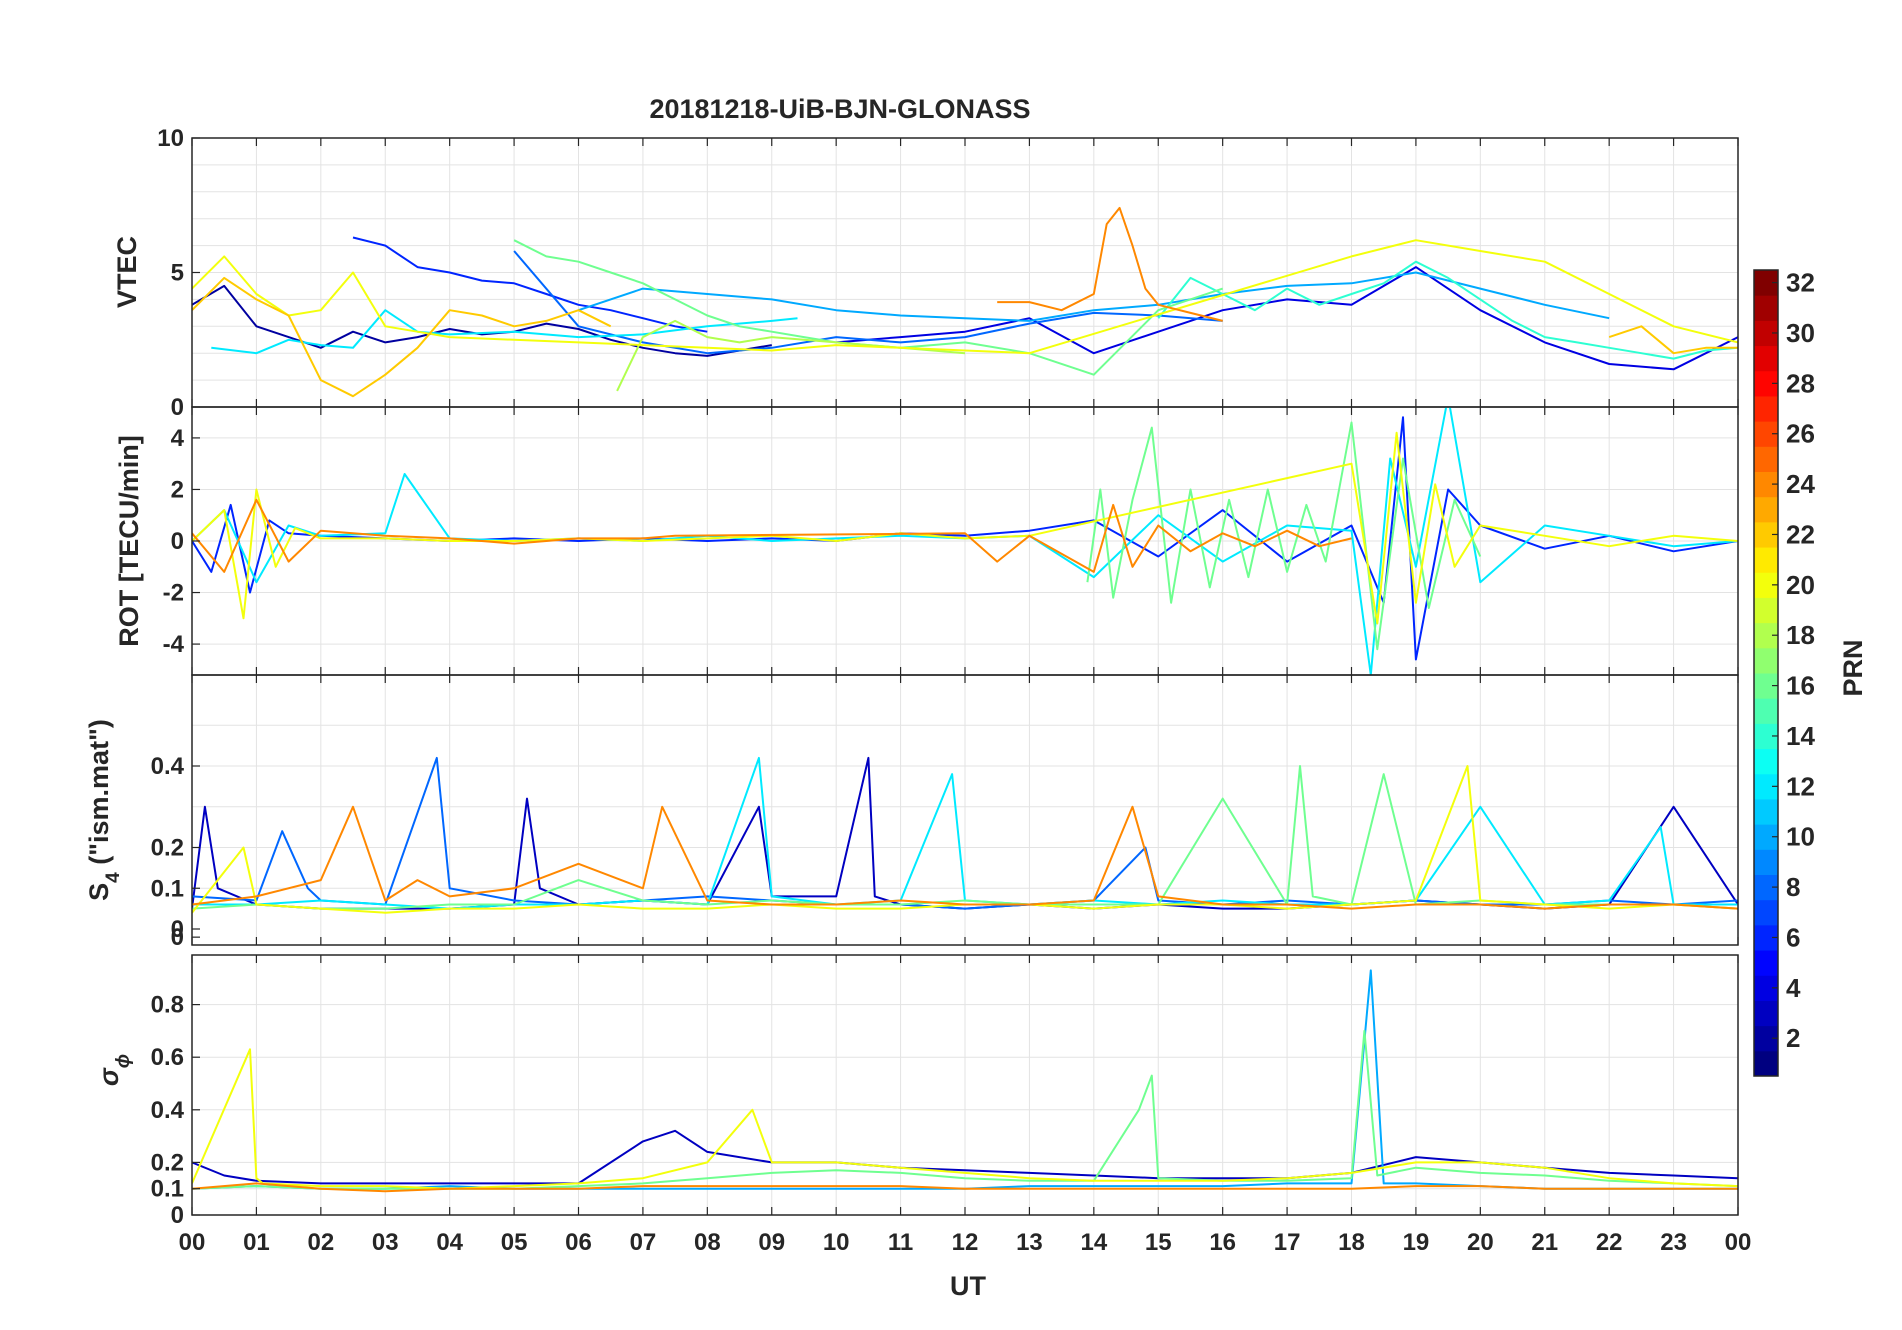 This screenshot has width=1902, height=1330. I want to click on x-tick-label: 07, so click(643, 1242).